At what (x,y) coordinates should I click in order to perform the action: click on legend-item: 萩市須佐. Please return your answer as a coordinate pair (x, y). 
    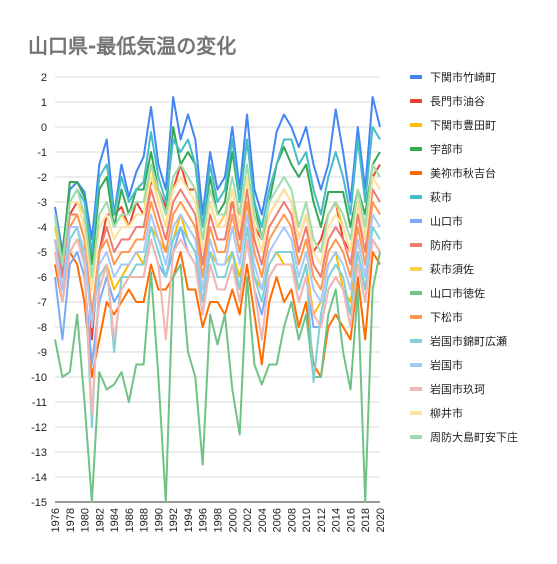
    Looking at the image, I should click on (442, 269).